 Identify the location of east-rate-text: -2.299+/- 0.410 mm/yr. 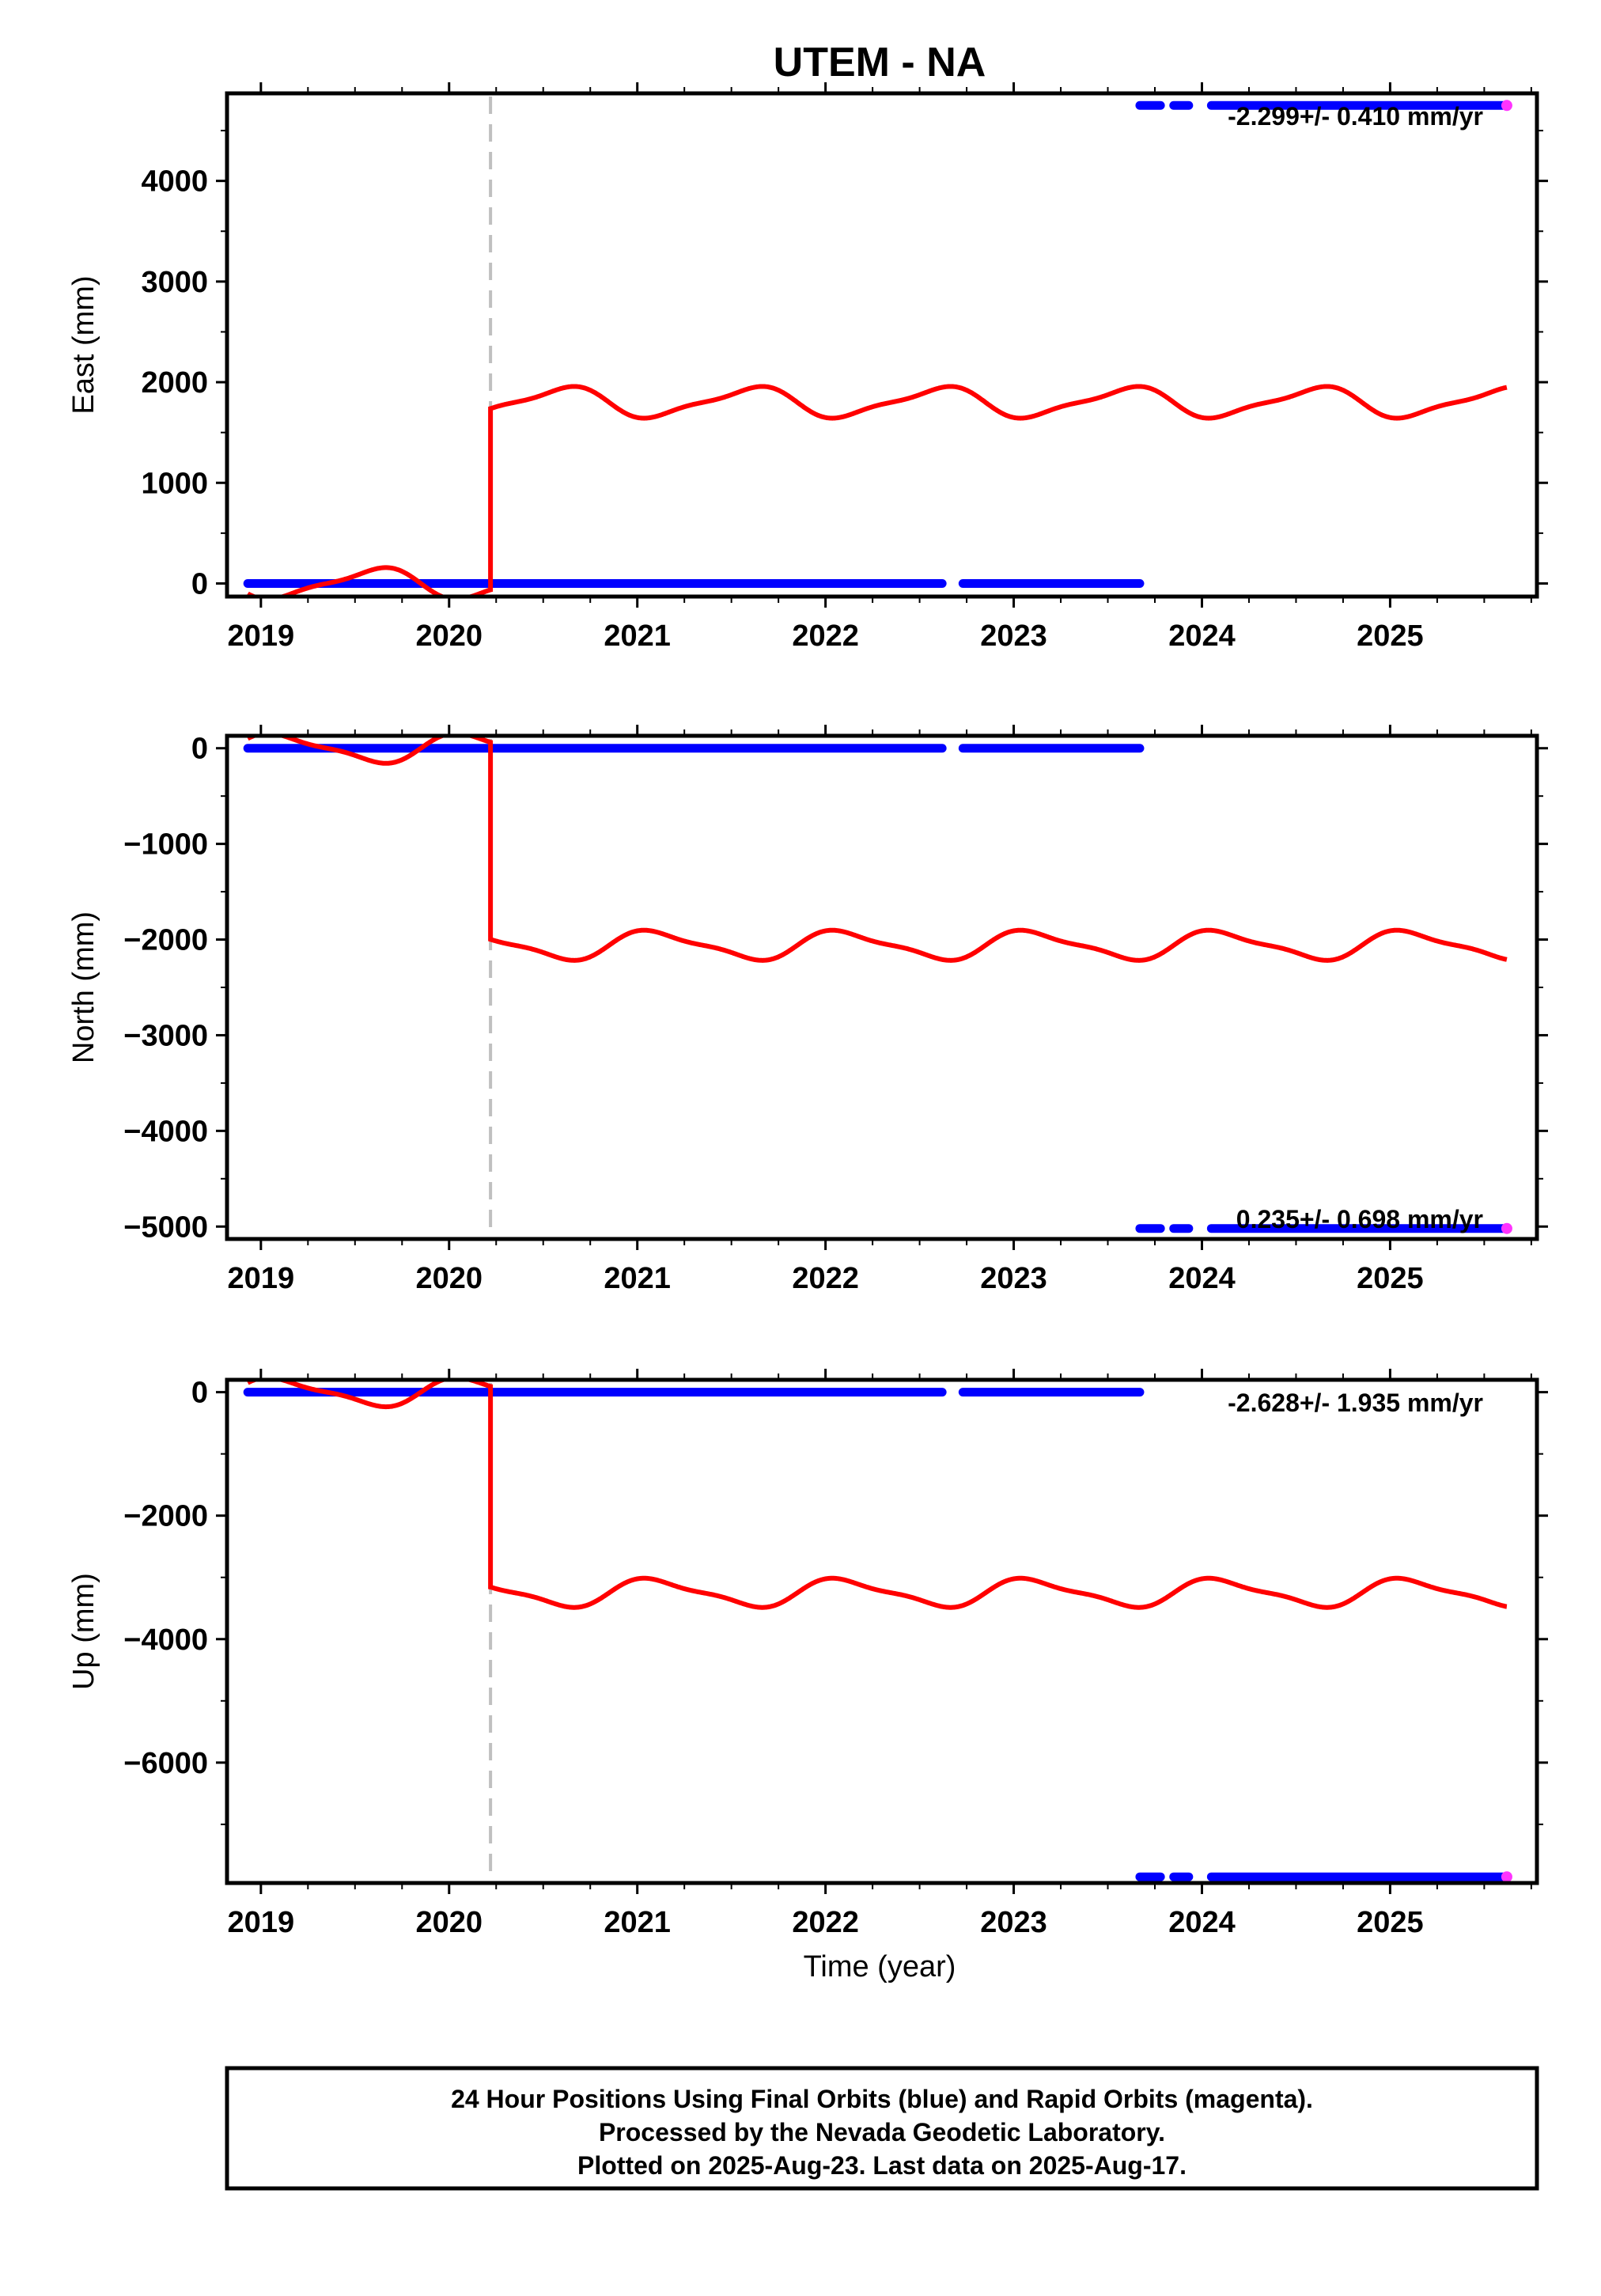
(1355, 116).